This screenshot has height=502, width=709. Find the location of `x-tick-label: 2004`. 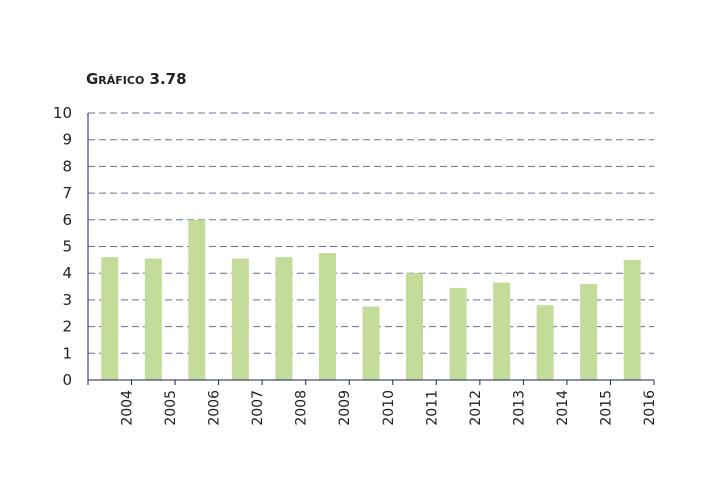

x-tick-label: 2004 is located at coordinates (128, 408).